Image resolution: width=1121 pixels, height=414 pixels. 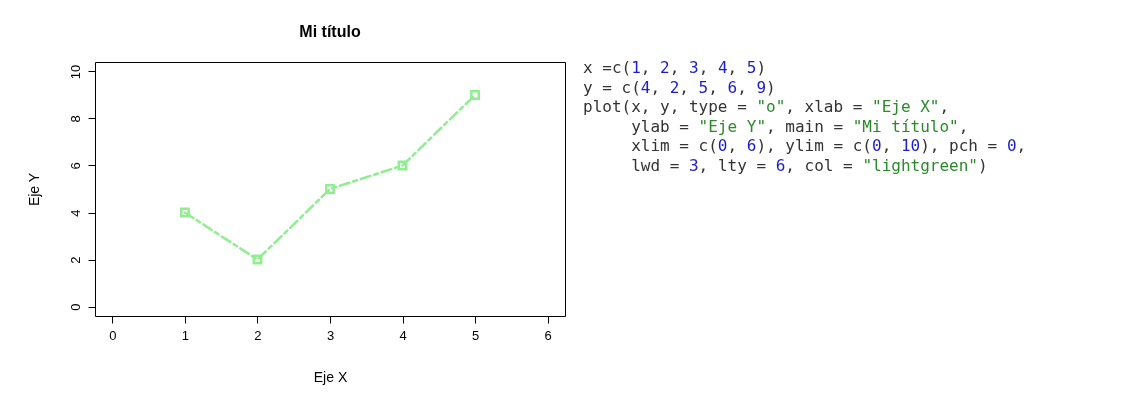 What do you see at coordinates (258, 335) in the screenshot?
I see `x-tick-label: 2` at bounding box center [258, 335].